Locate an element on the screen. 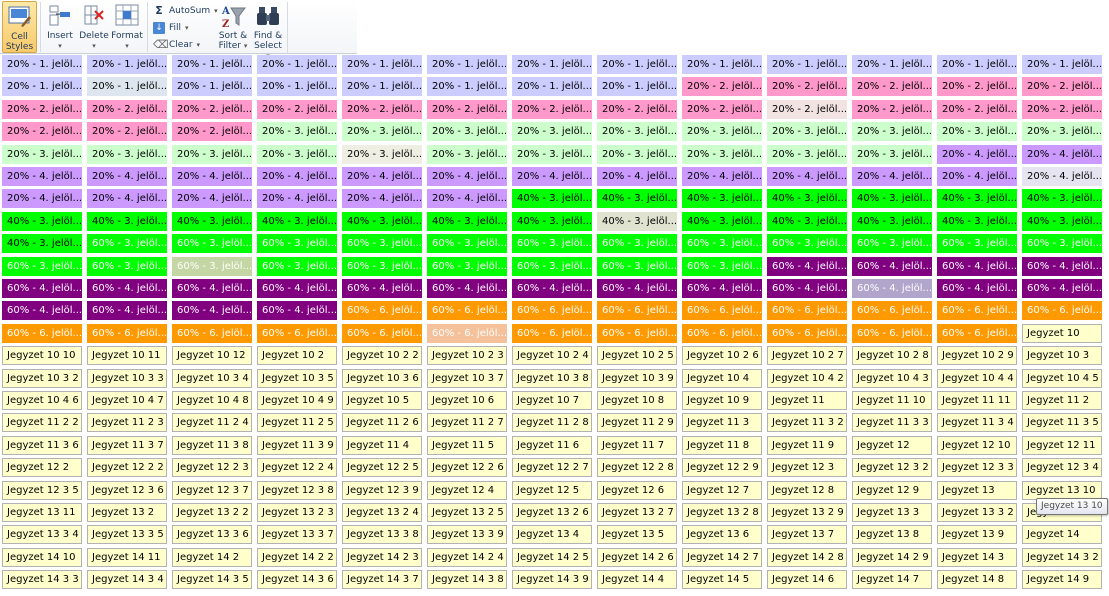 The height and width of the screenshot is (596, 1109). note-style-tile: Jegyzet 14 2 5 is located at coordinates (552, 557).